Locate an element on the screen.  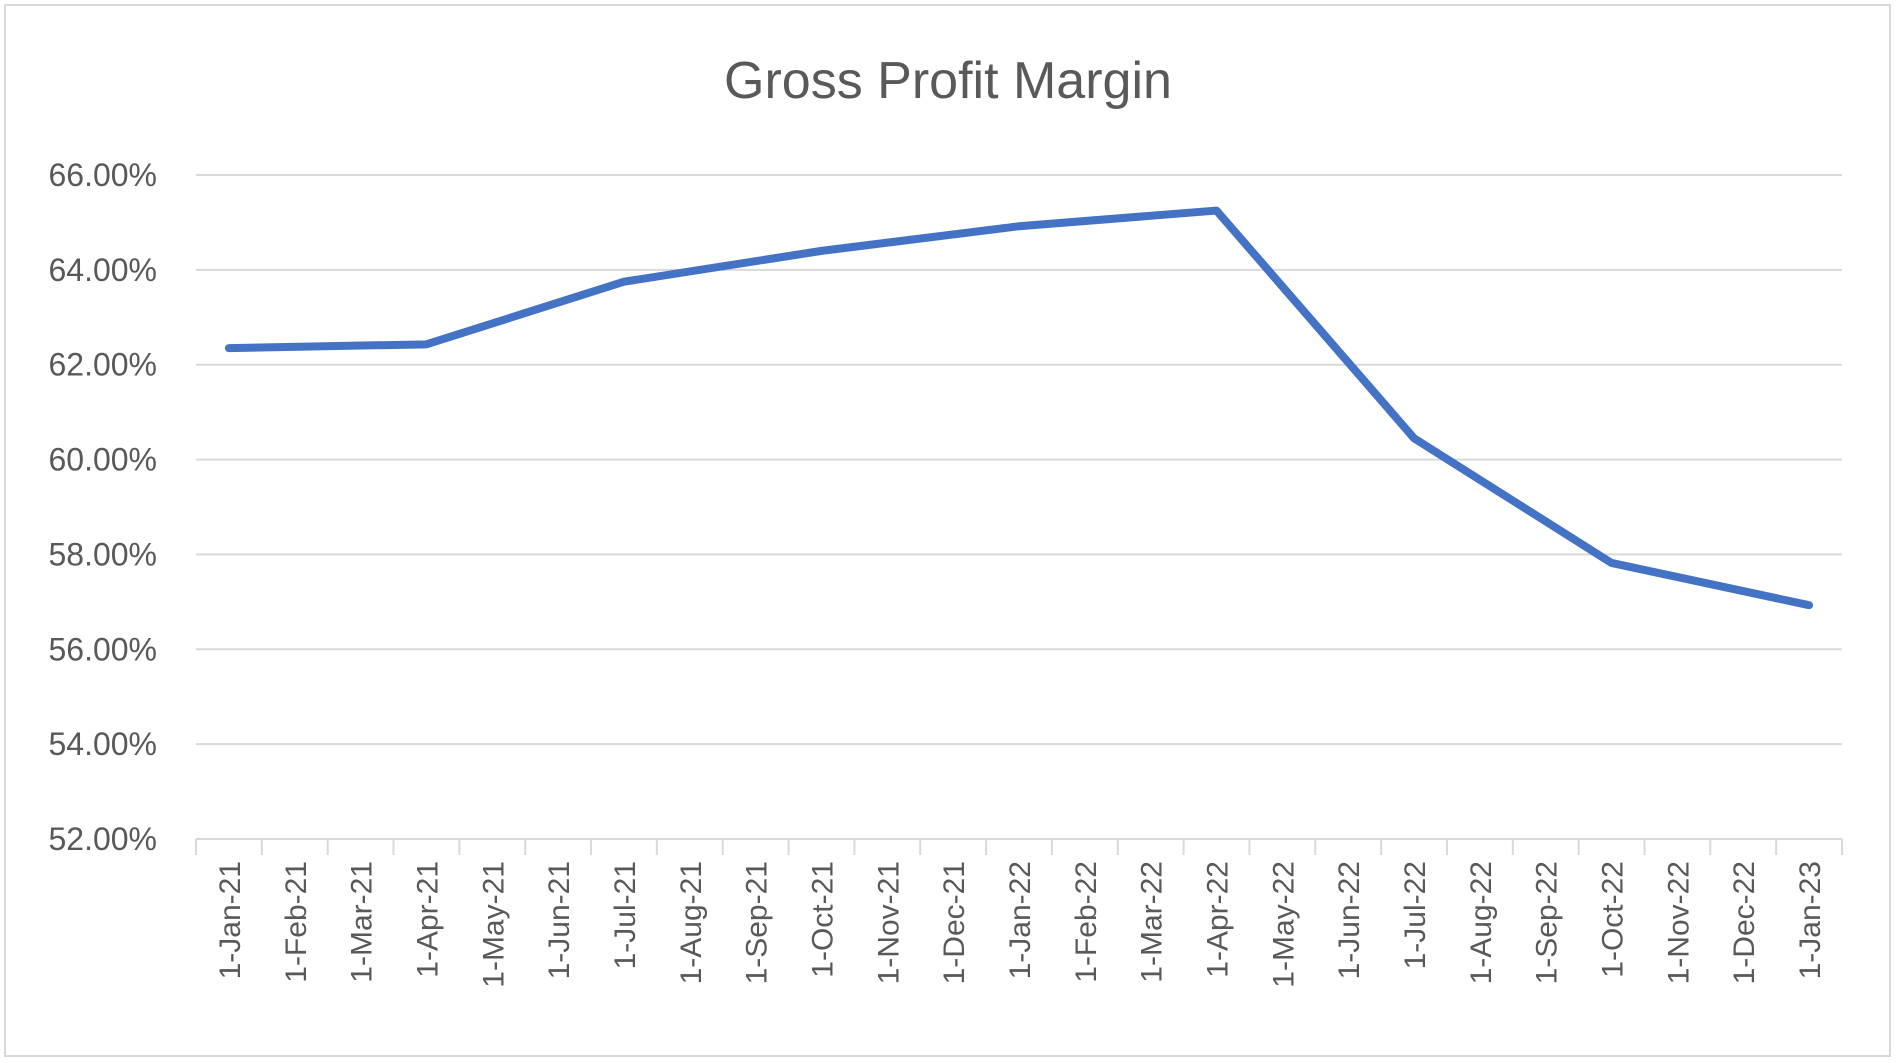
x-tick-label: 1-Jan-21 is located at coordinates (230, 920).